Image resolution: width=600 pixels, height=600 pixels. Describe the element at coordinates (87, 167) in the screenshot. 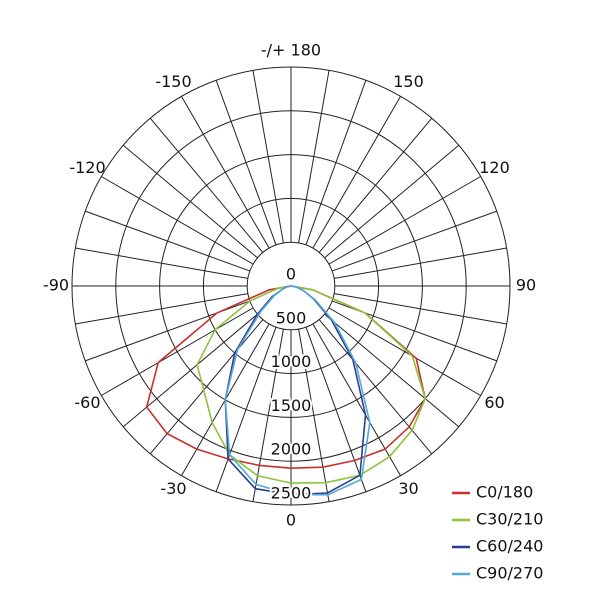

I see `angle-tick-label: -120` at that location.